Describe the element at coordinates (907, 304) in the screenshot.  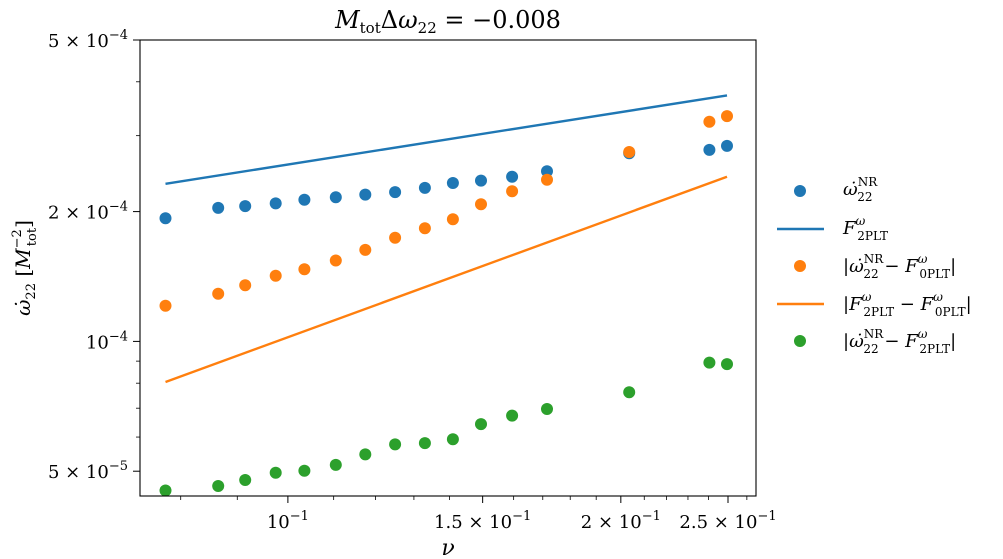
I see `legend-label: |Fω 2PLT − Fω 0PLT|` at that location.